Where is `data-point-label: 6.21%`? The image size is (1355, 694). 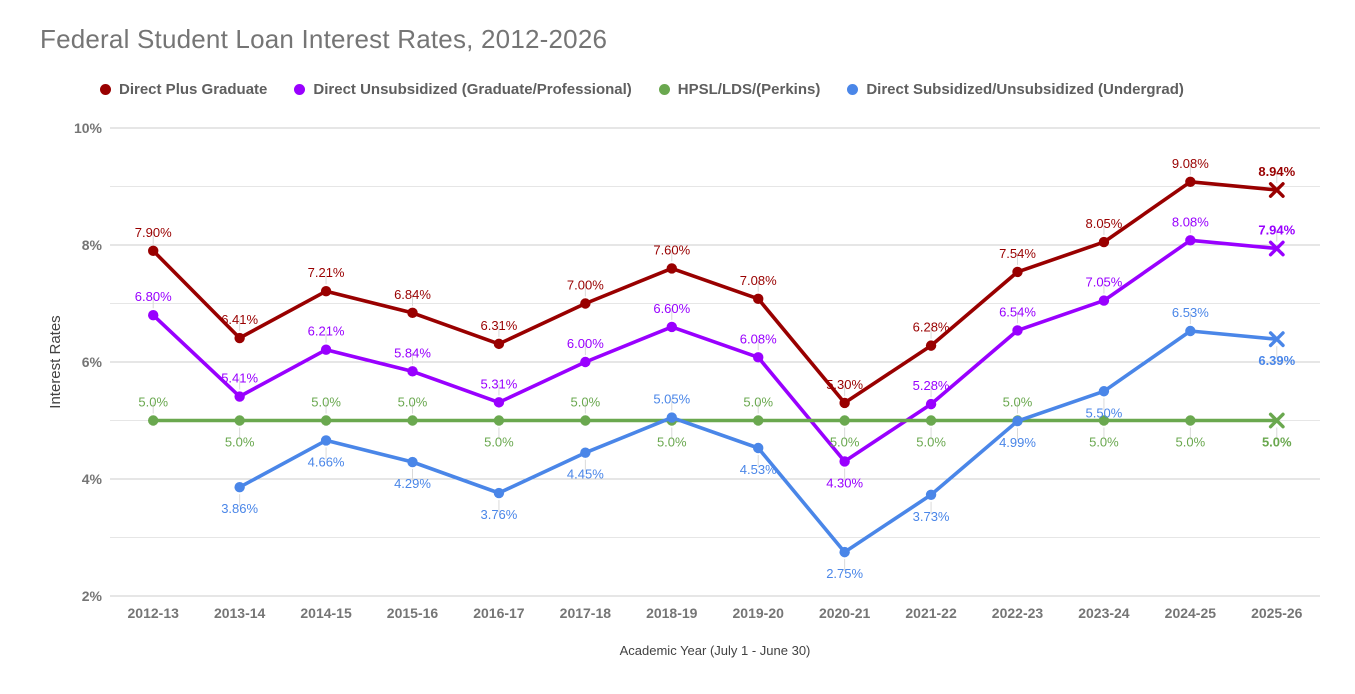
data-point-label: 6.21% is located at coordinates (326, 331).